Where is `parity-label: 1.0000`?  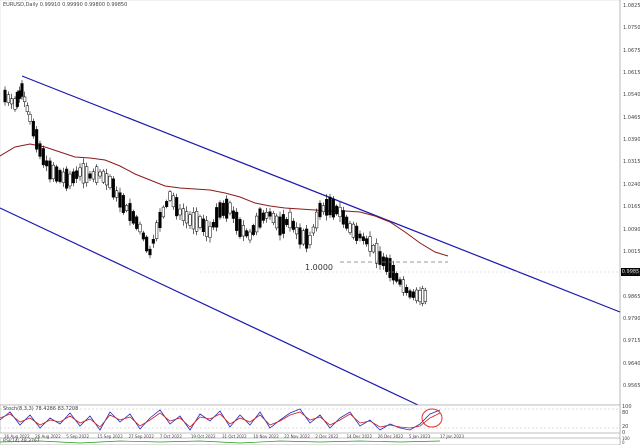 parity-label: 1.0000 is located at coordinates (319, 267).